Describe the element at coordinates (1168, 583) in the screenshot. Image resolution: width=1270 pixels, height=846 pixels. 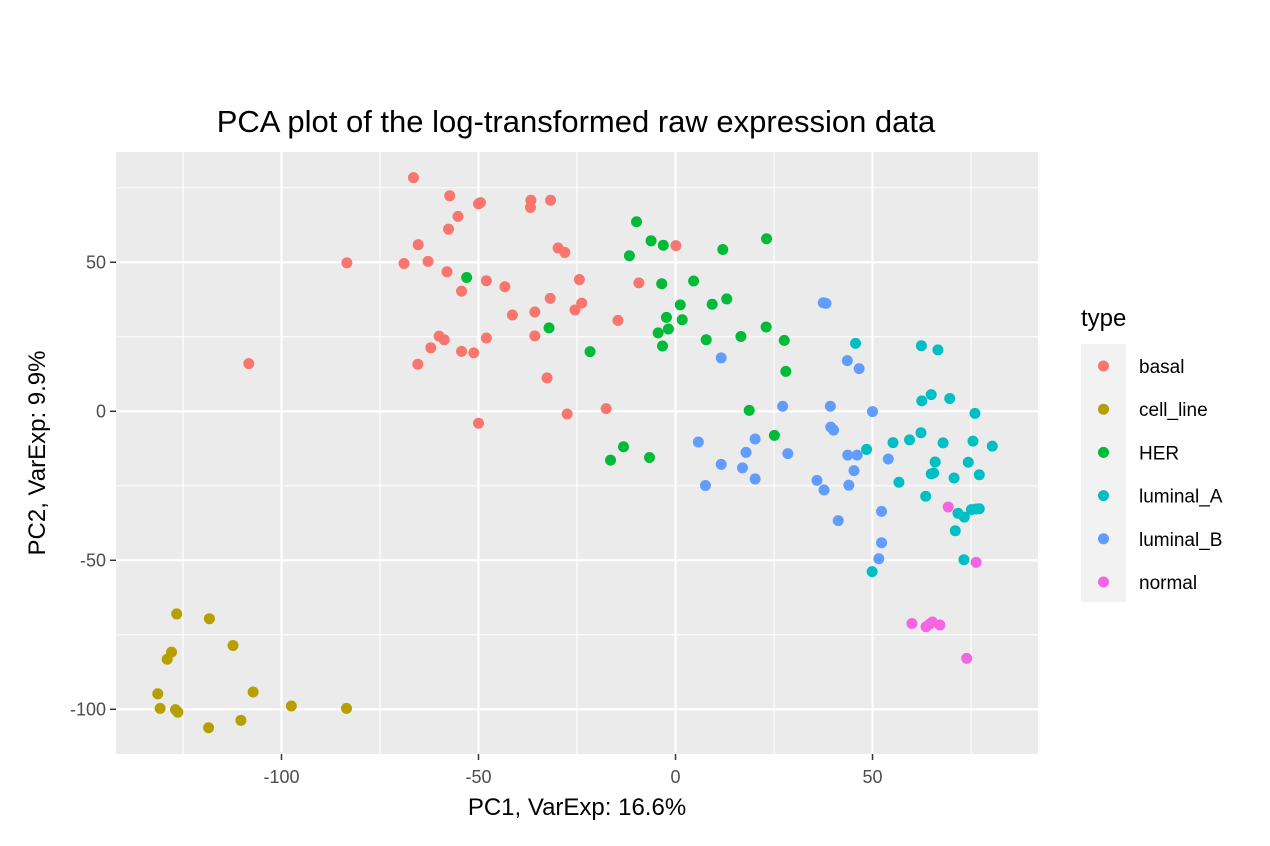
I see `legend-label-normal: normal` at that location.